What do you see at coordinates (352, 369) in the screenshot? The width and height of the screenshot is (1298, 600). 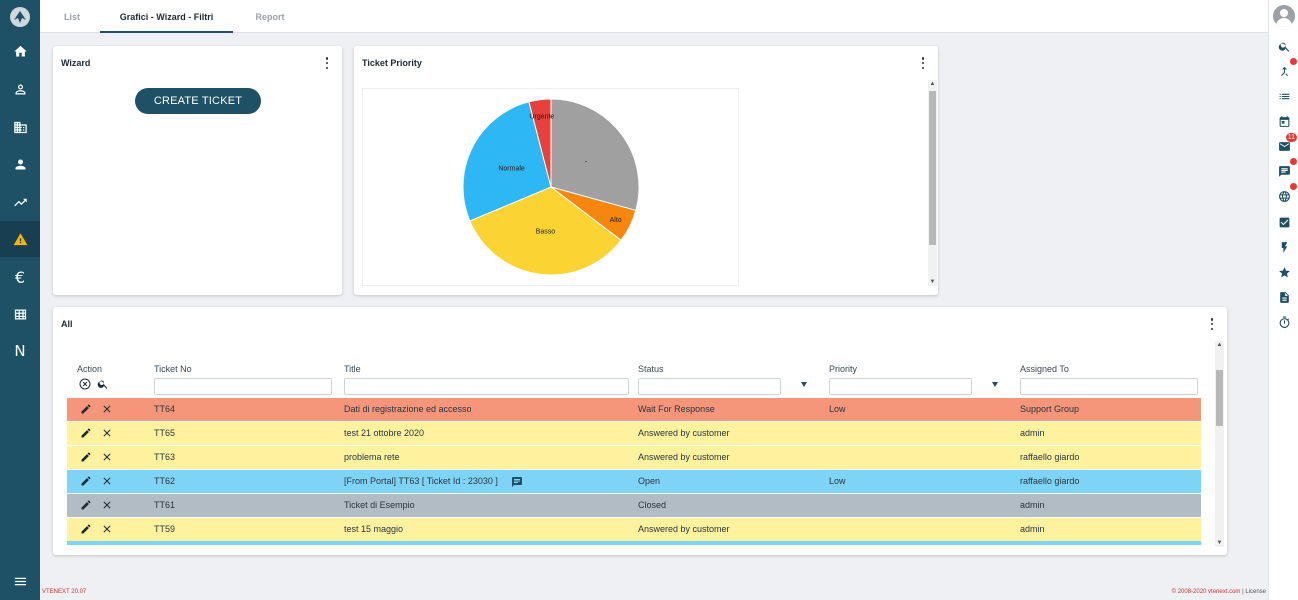 I see `col-header-title: Title` at bounding box center [352, 369].